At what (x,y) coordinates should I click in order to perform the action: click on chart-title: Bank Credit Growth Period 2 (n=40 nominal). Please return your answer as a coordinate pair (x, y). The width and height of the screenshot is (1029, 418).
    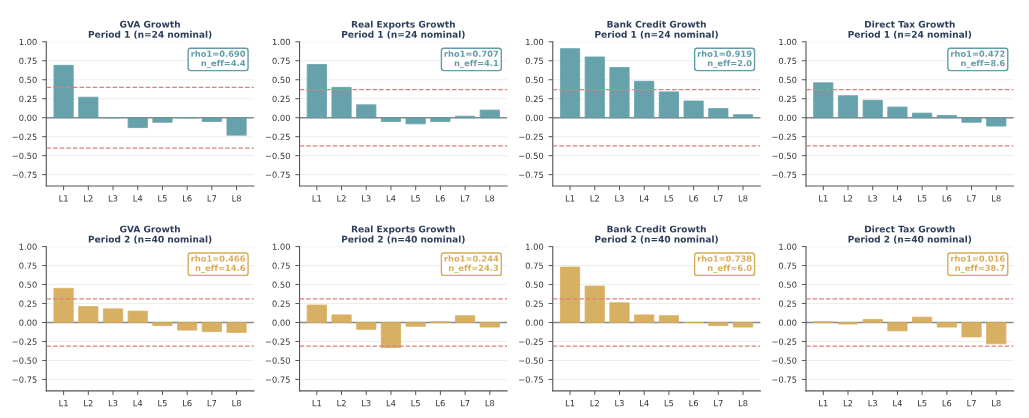
    Looking at the image, I should click on (656, 234).